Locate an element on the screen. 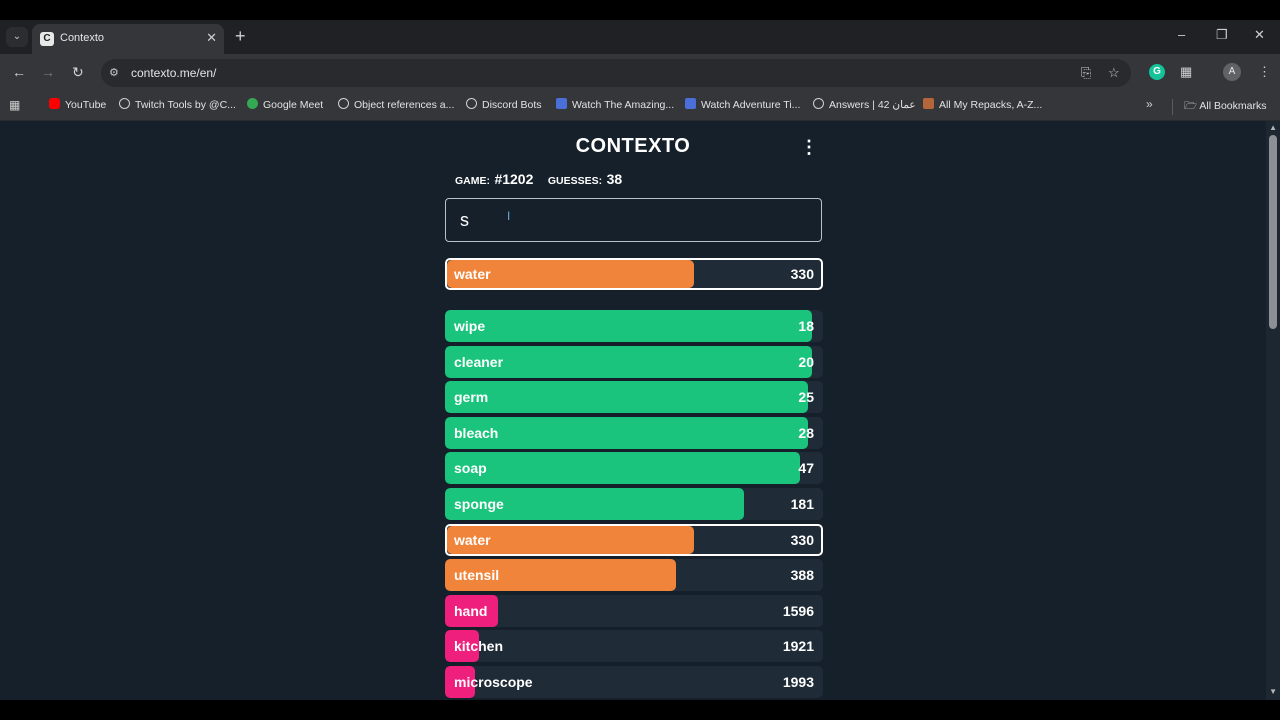  bookmarks-divider is located at coordinates (1172, 107).